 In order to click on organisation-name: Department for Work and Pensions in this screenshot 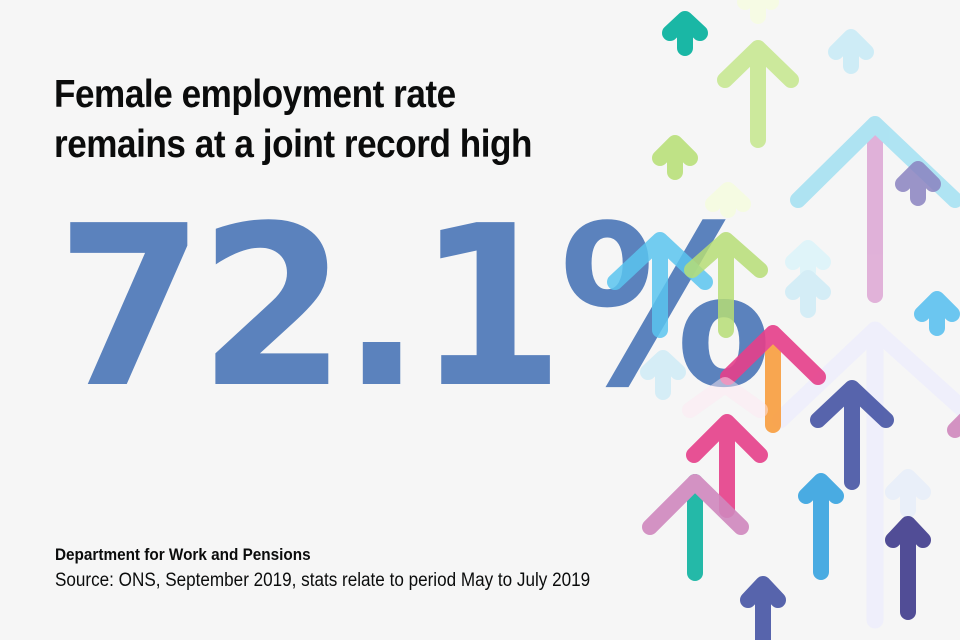, I will do `click(183, 554)`.